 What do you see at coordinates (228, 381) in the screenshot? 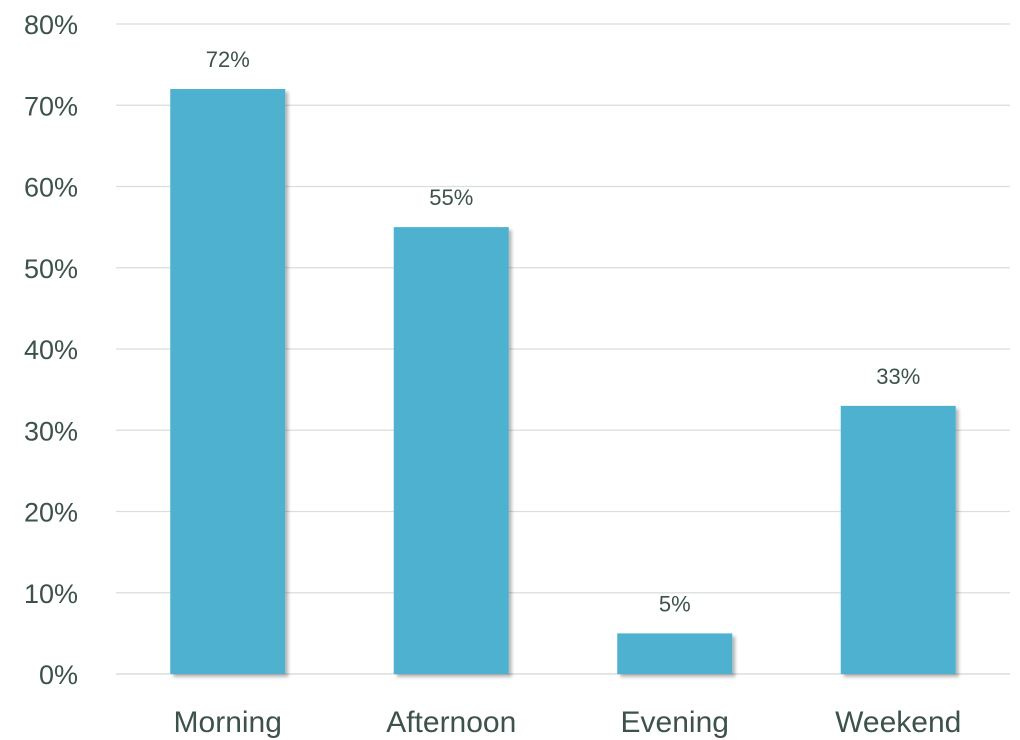
I see `bar-morning` at bounding box center [228, 381].